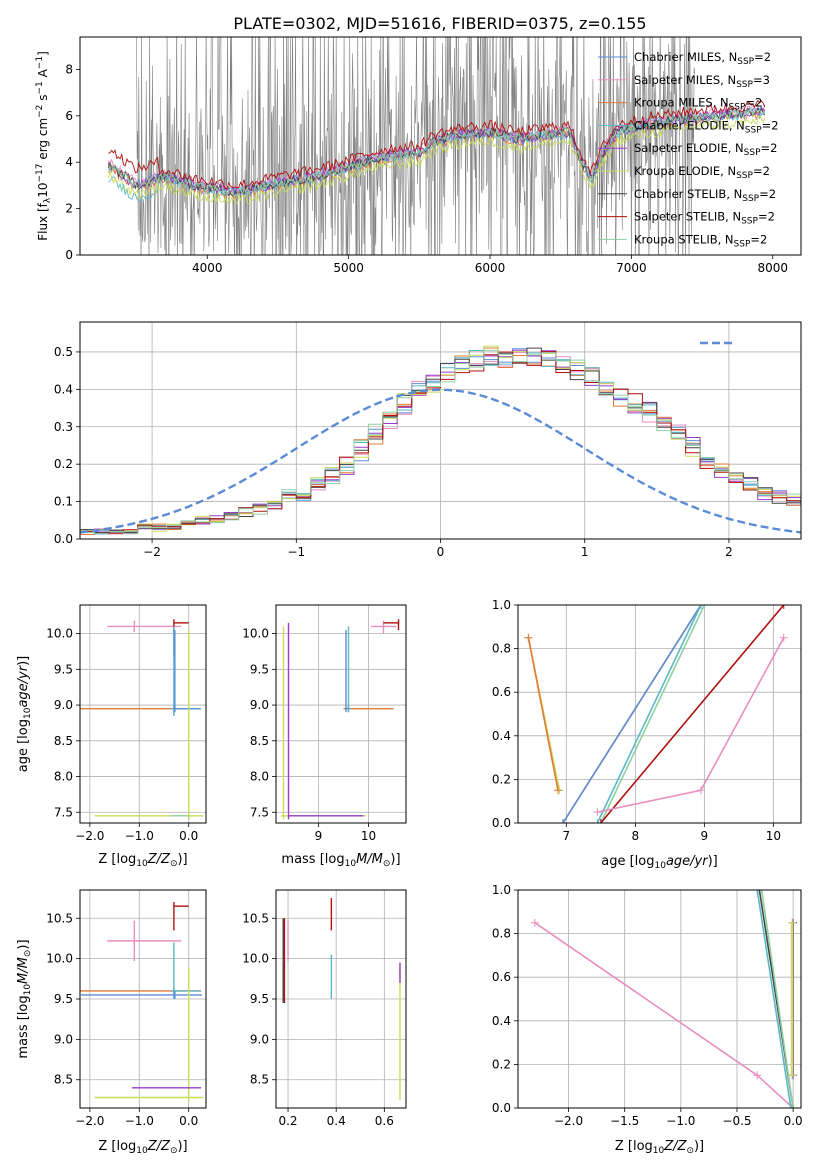  Describe the element at coordinates (152, 552) in the screenshot. I see `x-tick-label: −2` at that location.